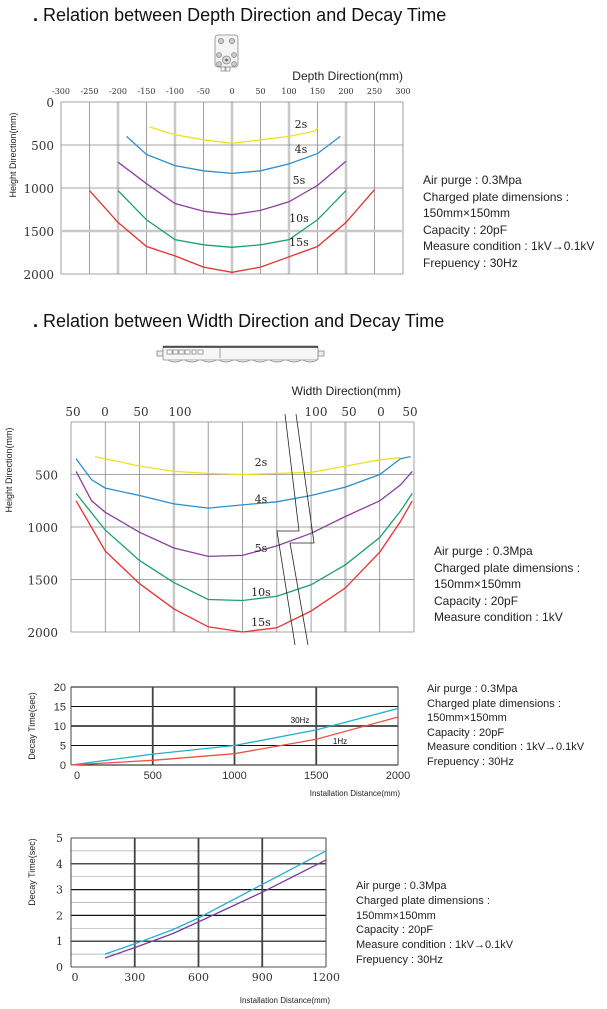  Describe the element at coordinates (345, 91) in the screenshot. I see `x-tick-label: 200` at that location.